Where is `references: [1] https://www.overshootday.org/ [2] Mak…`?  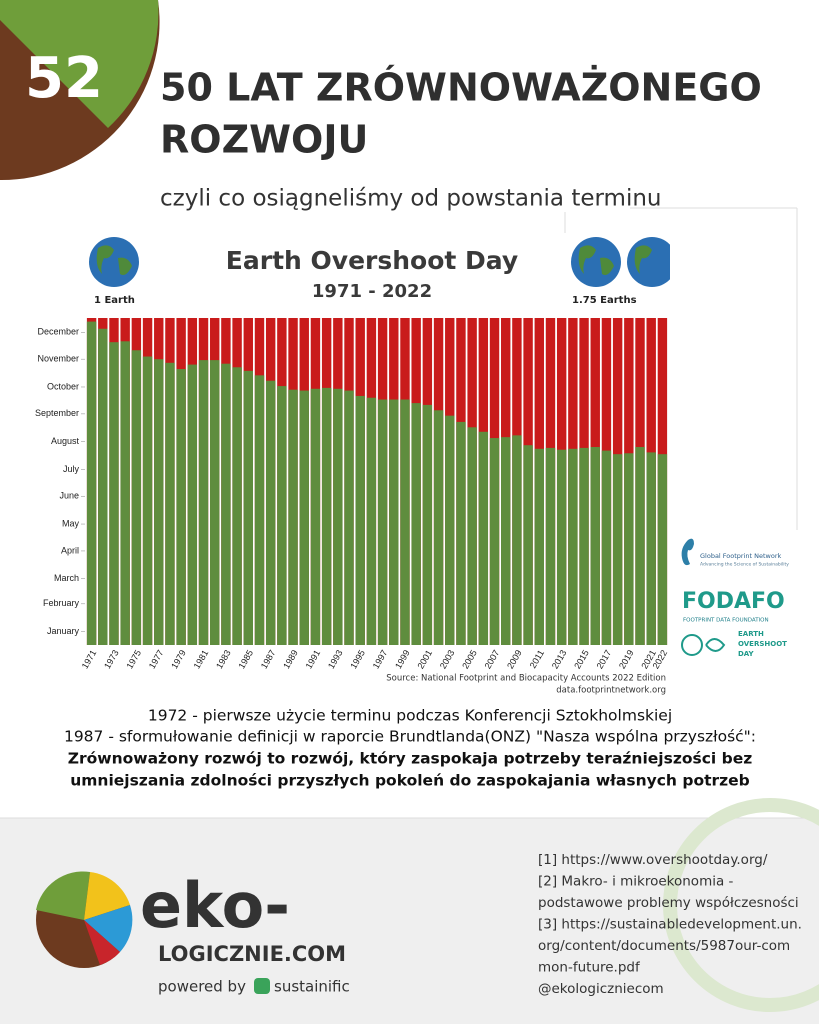
references: [1] https://www.overshootday.org/ [2] Mak… is located at coordinates (670, 924).